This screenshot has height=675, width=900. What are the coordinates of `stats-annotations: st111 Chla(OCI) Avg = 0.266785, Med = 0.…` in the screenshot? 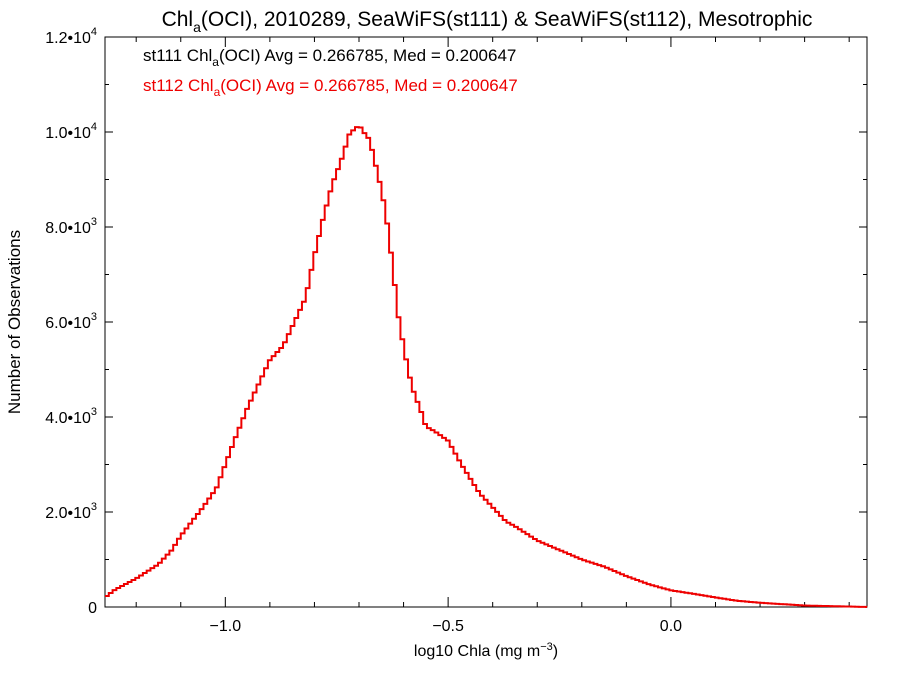 It's located at (330, 72).